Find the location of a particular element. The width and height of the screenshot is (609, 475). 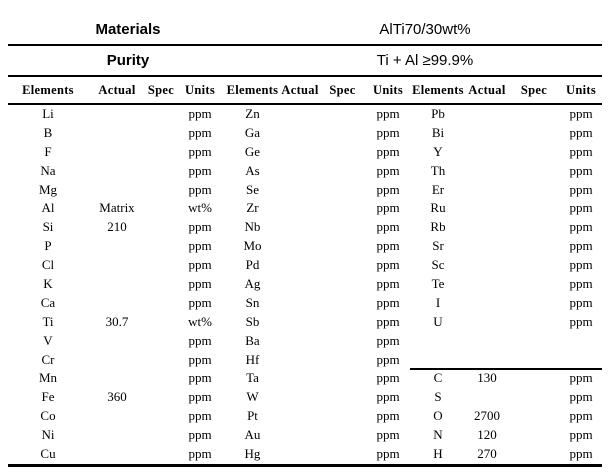

cell-elements-group3: N is located at coordinates (438, 435).